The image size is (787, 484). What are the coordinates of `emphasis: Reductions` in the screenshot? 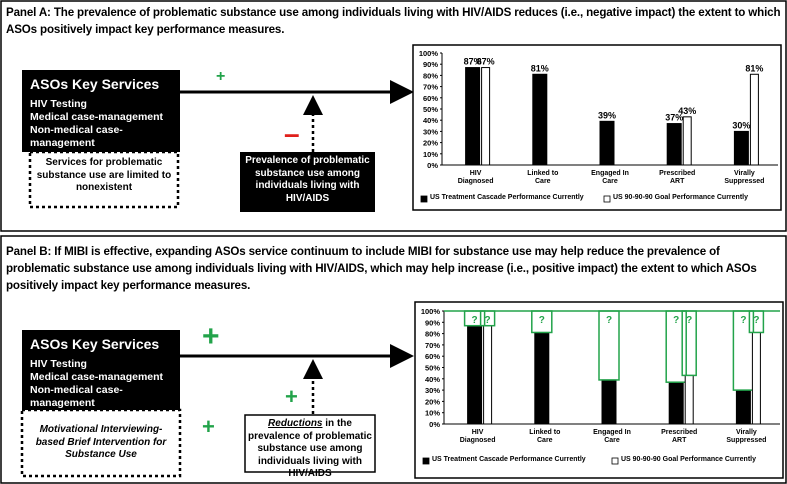 It's located at (295, 423).